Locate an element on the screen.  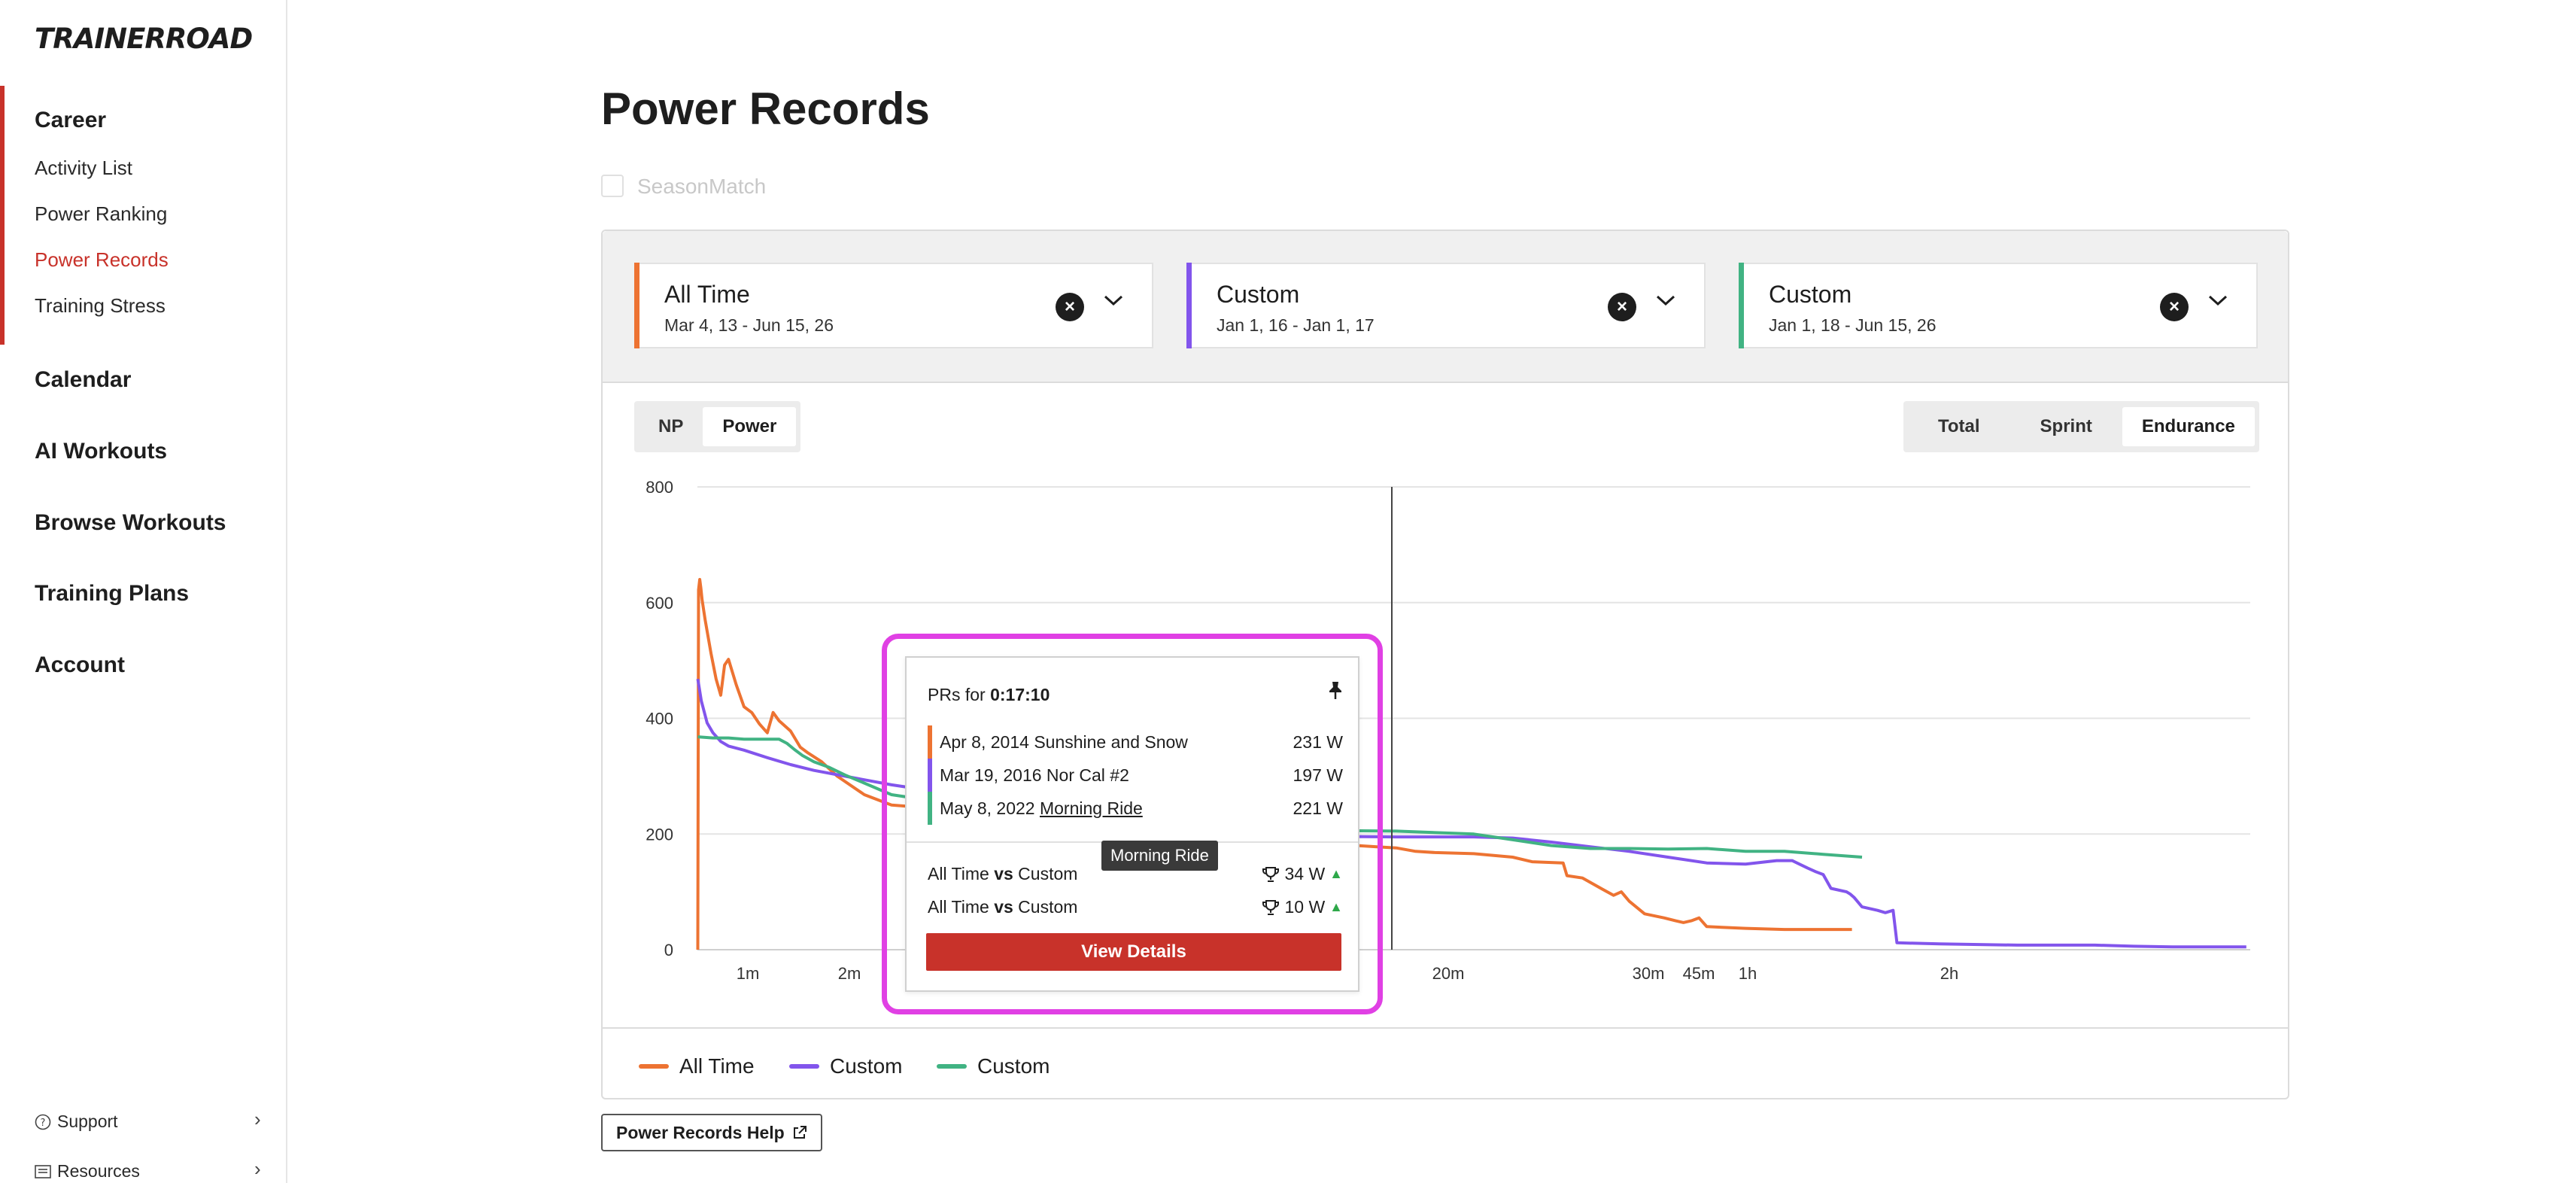
chart-legend: All Time Custom Custom is located at coordinates (1446, 1063).